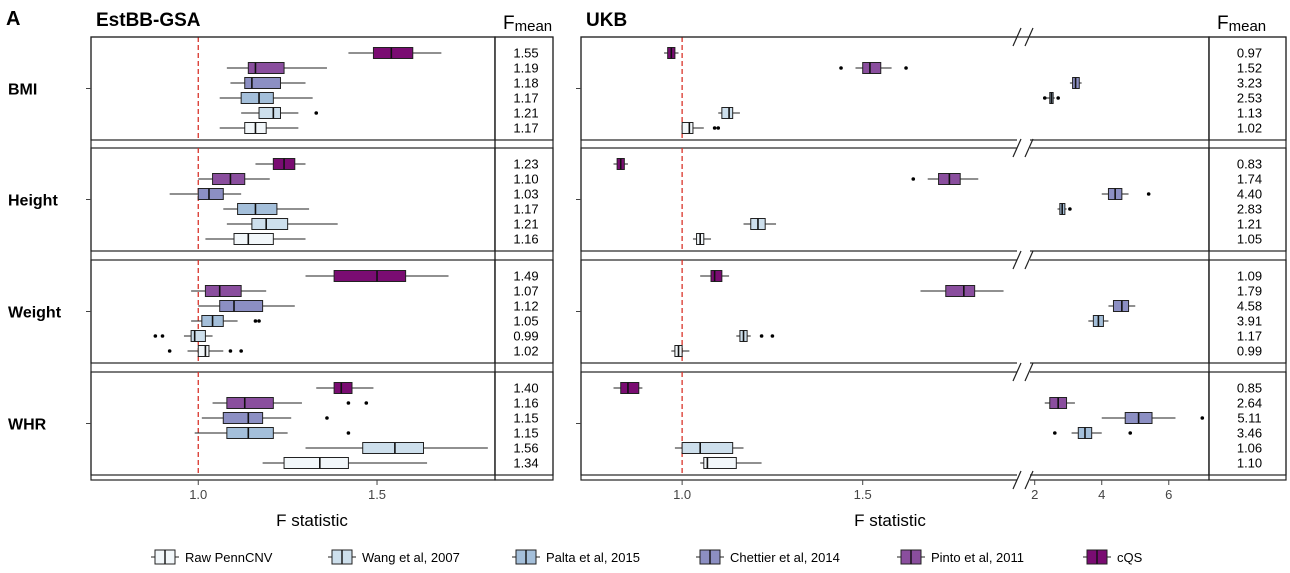 This screenshot has height=573, width=1290. What do you see at coordinates (1093, 433) in the screenshot?
I see `box-palta-et-al-2015-whr` at bounding box center [1093, 433].